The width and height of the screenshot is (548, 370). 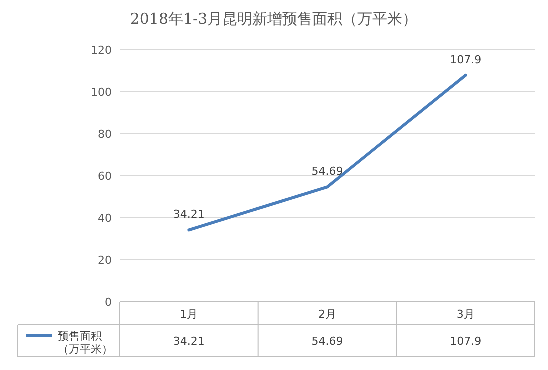 What do you see at coordinates (465, 314) in the screenshot?
I see `x-tick-label: 3月` at bounding box center [465, 314].